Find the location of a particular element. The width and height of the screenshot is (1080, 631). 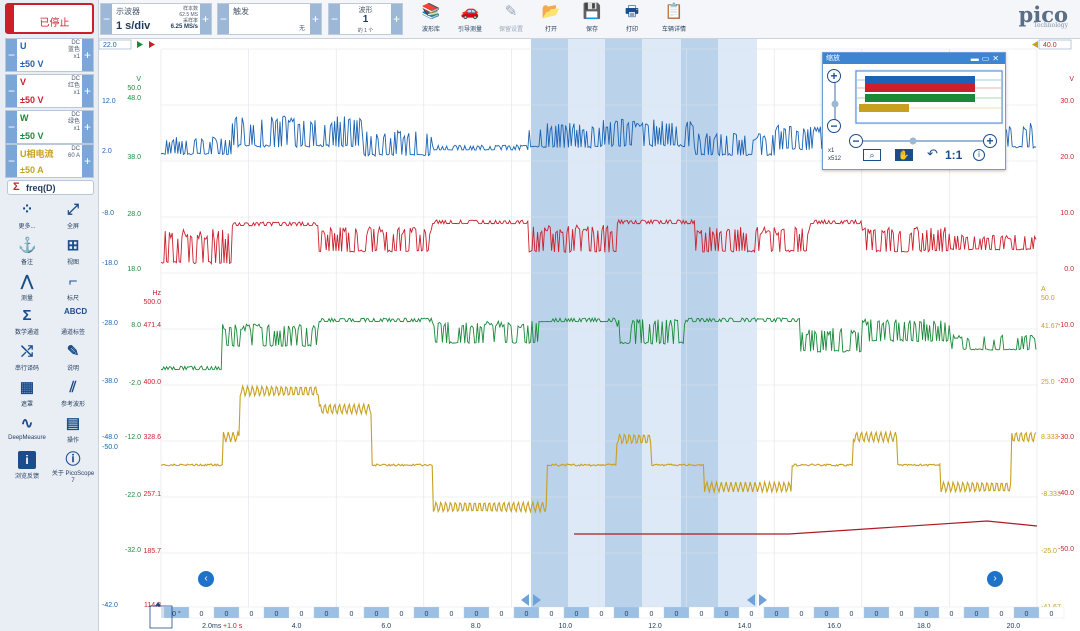

channel-w-range-up-button: + is located at coordinates (87, 127).